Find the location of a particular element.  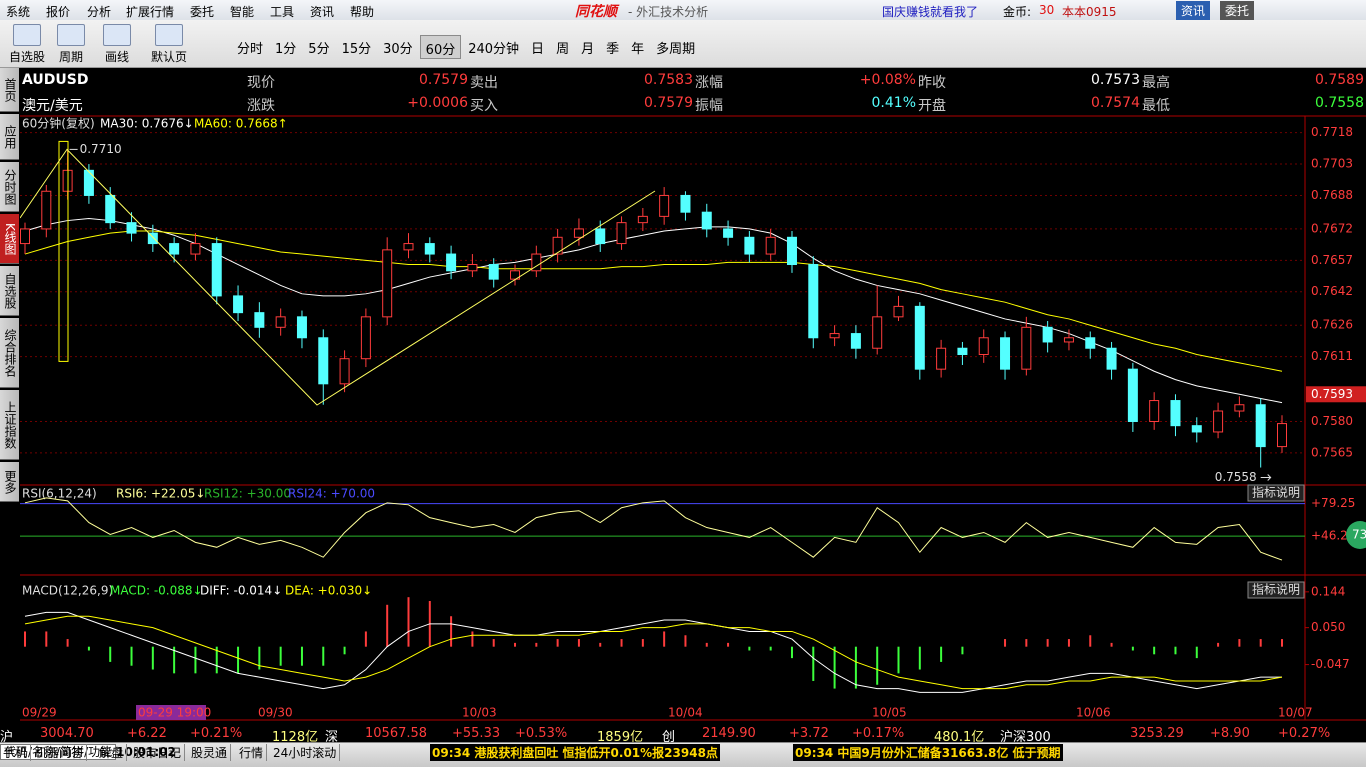

side-tab: K线图 is located at coordinates (9, 239).